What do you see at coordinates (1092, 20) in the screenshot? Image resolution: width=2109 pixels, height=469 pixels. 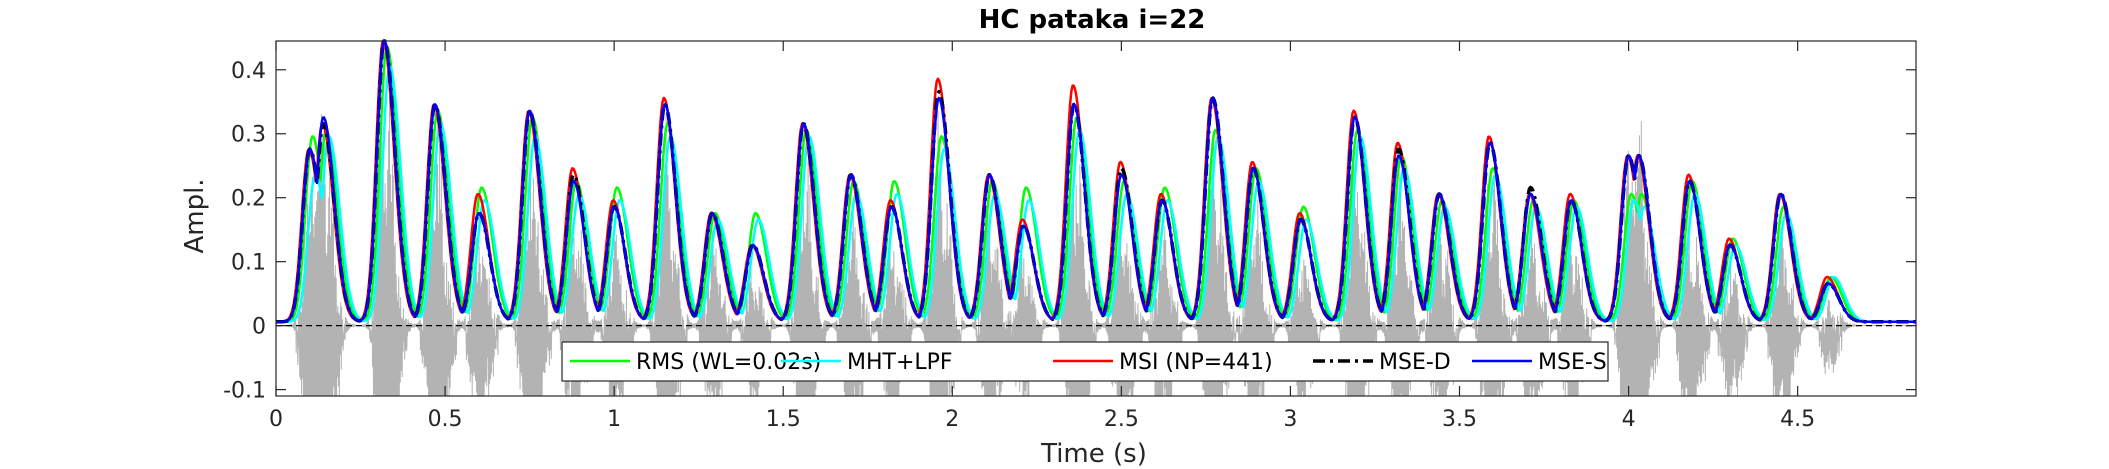 I see `chart-title: HC pataka i=22` at bounding box center [1092, 20].